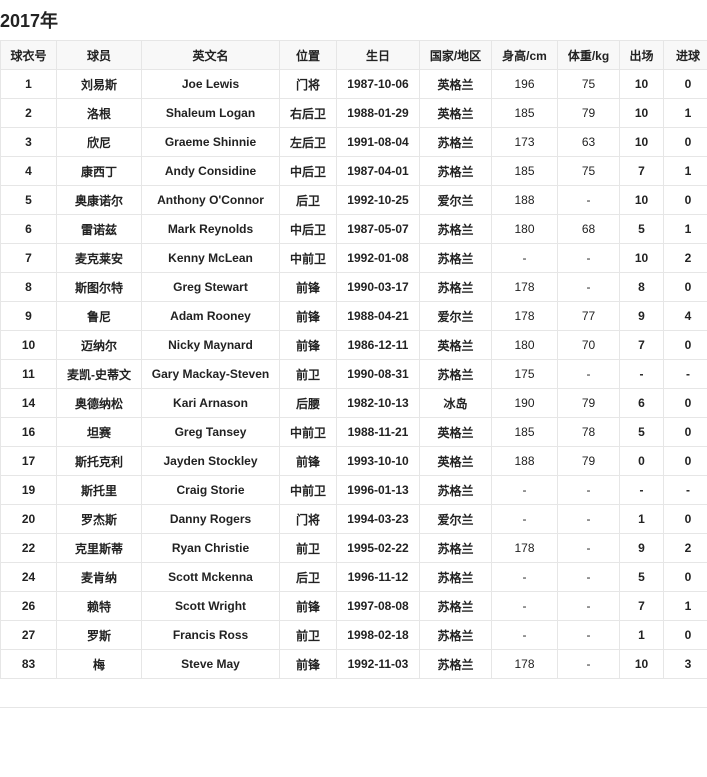  What do you see at coordinates (99, 461) in the screenshot?
I see `table-cell: 斯托克利` at bounding box center [99, 461].